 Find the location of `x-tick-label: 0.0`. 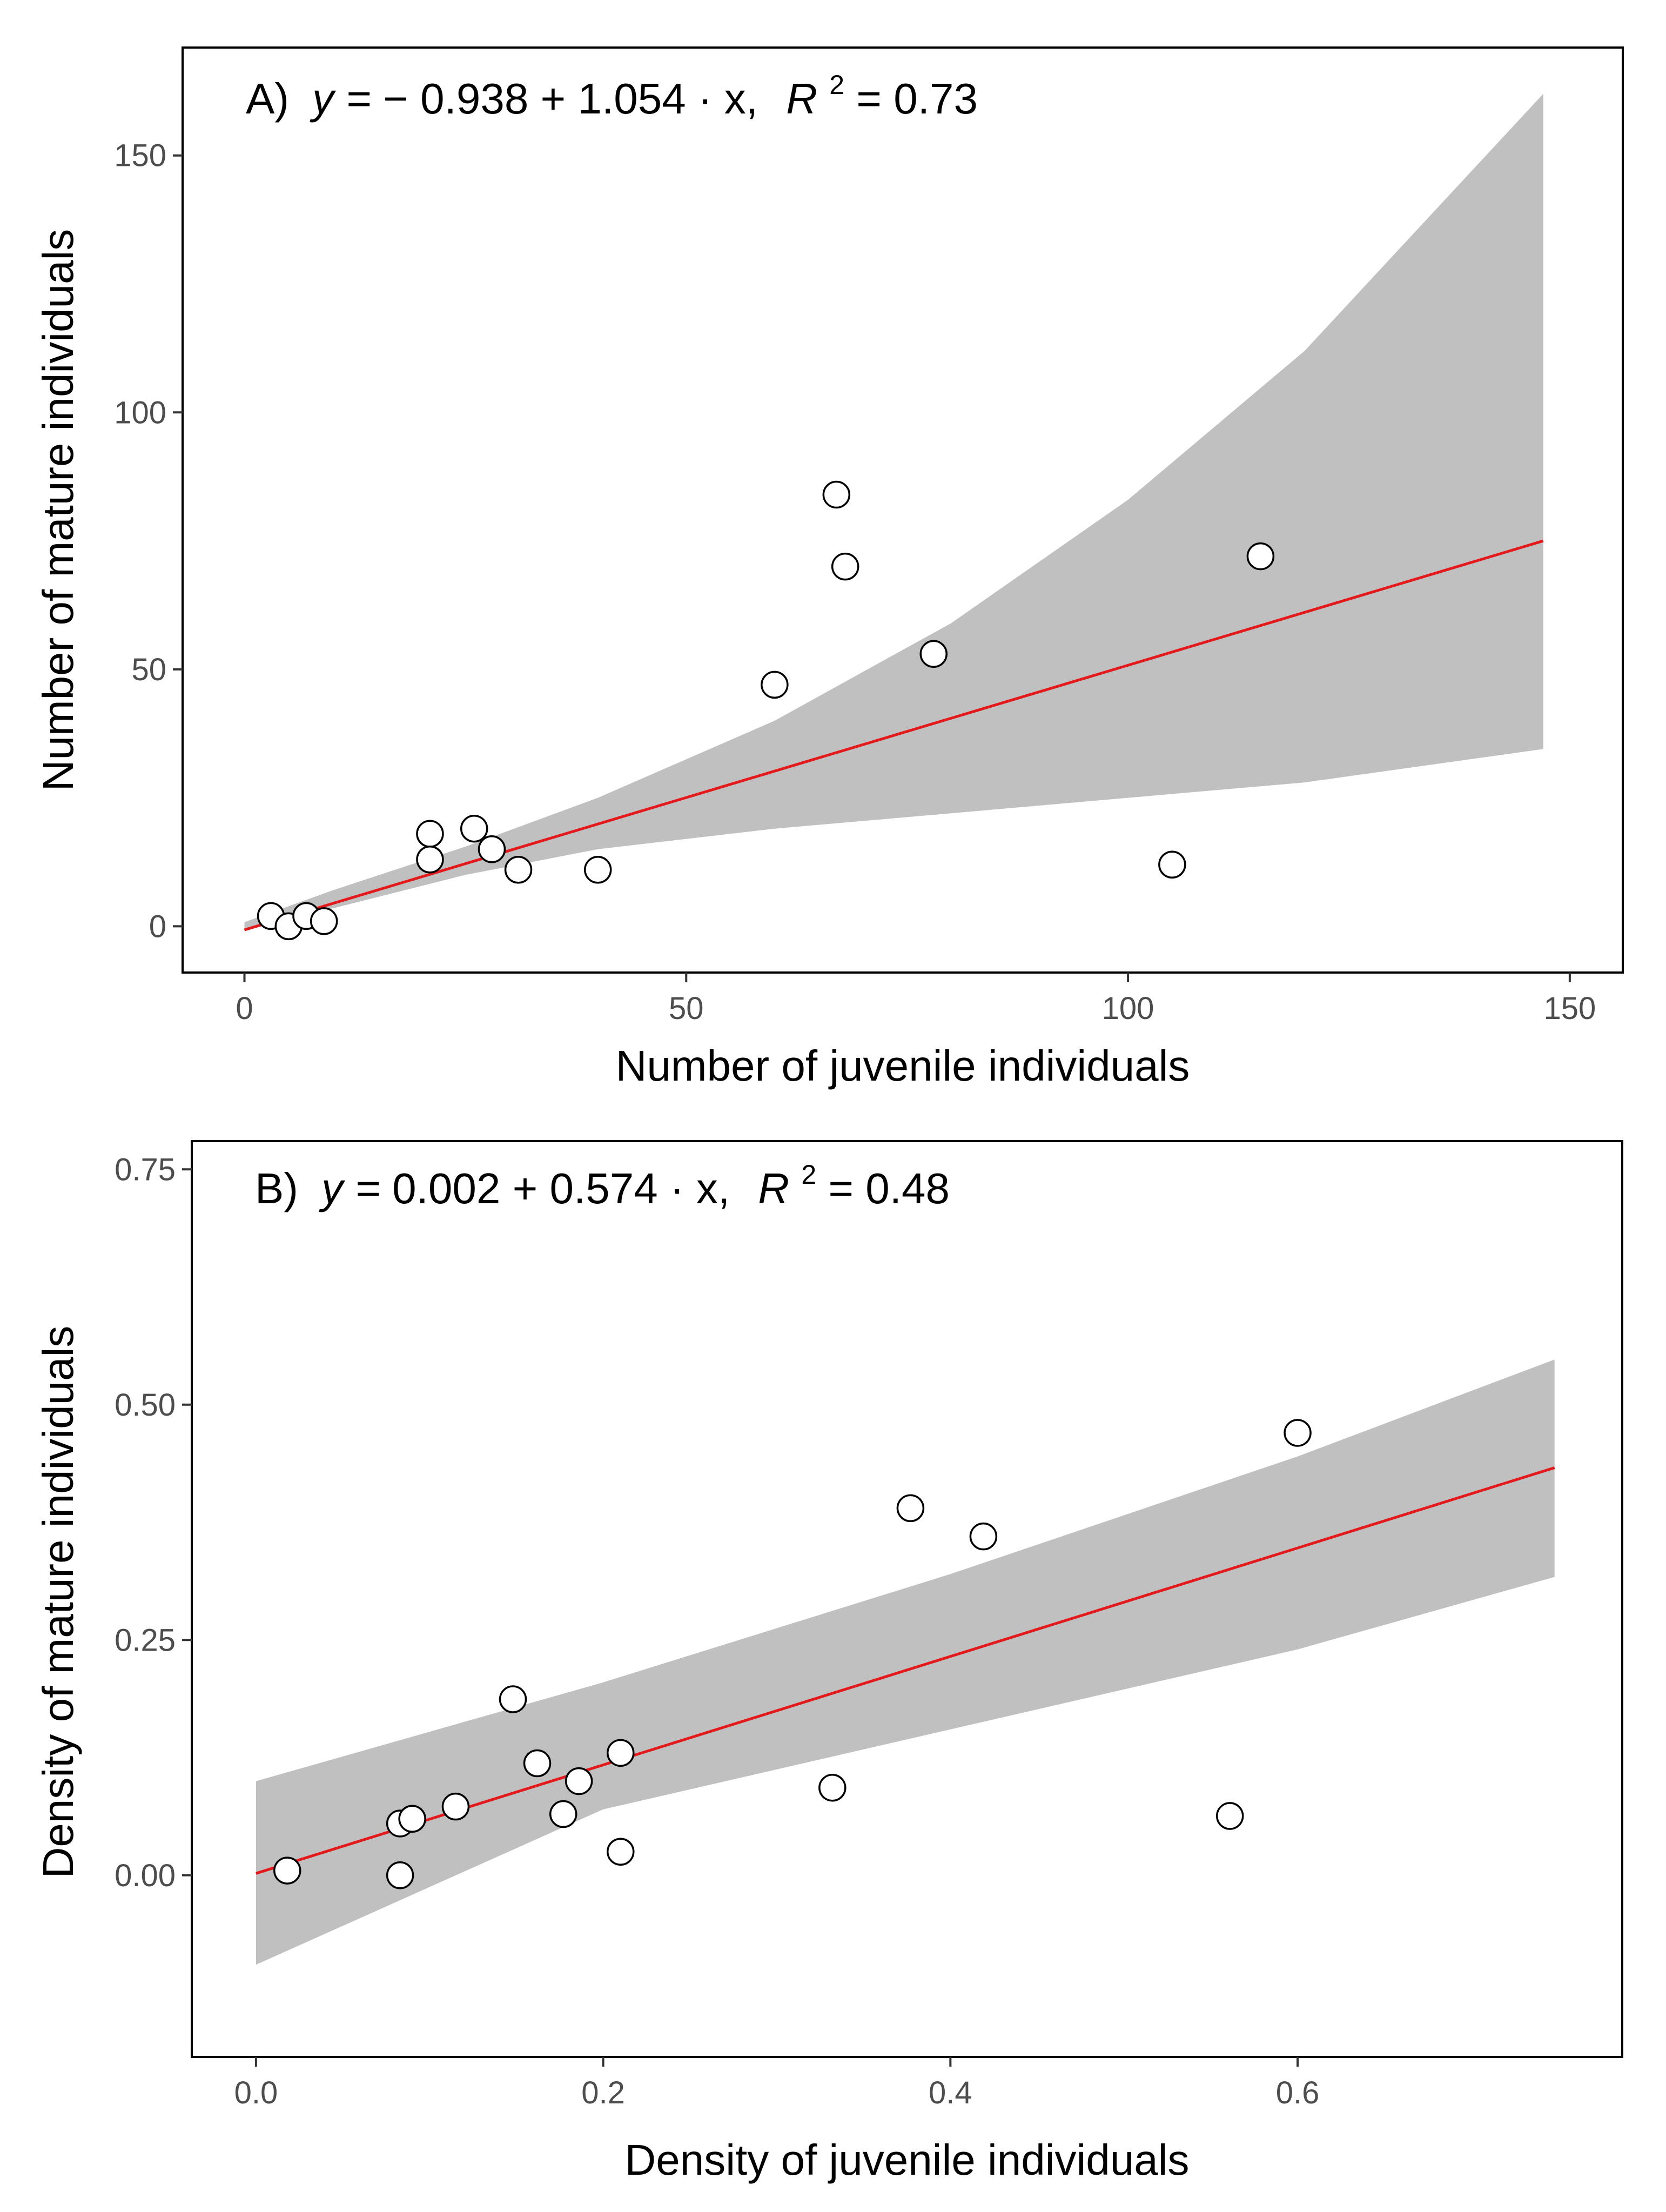

x-tick-label: 0.0 is located at coordinates (256, 2092).